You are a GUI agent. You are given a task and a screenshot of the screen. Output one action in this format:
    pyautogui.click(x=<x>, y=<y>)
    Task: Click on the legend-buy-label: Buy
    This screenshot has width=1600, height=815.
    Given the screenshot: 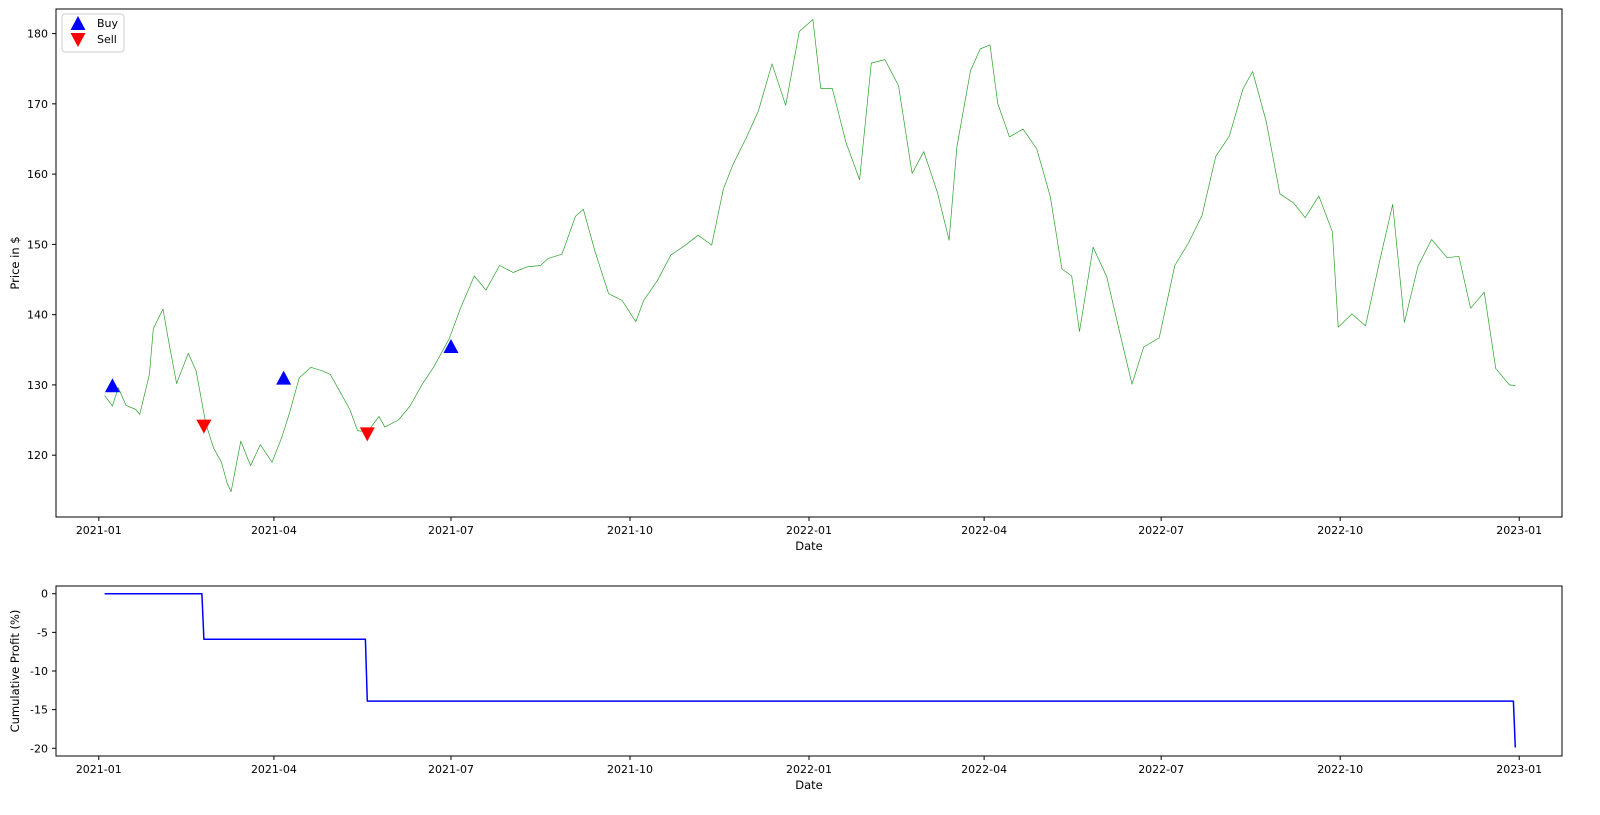 What is the action you would take?
    pyautogui.click(x=108, y=23)
    